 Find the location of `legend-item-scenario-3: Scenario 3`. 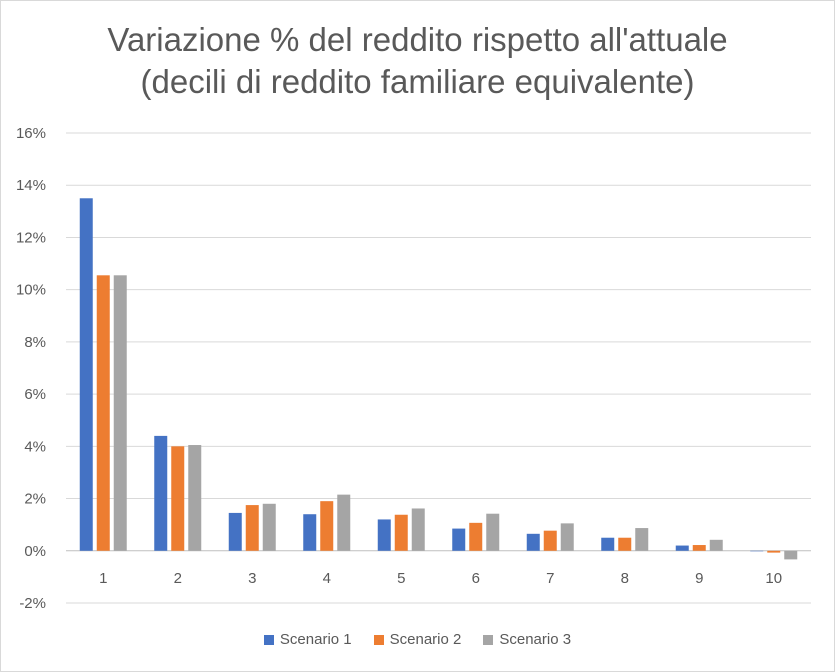

legend-item-scenario-3: Scenario 3 is located at coordinates (527, 639).